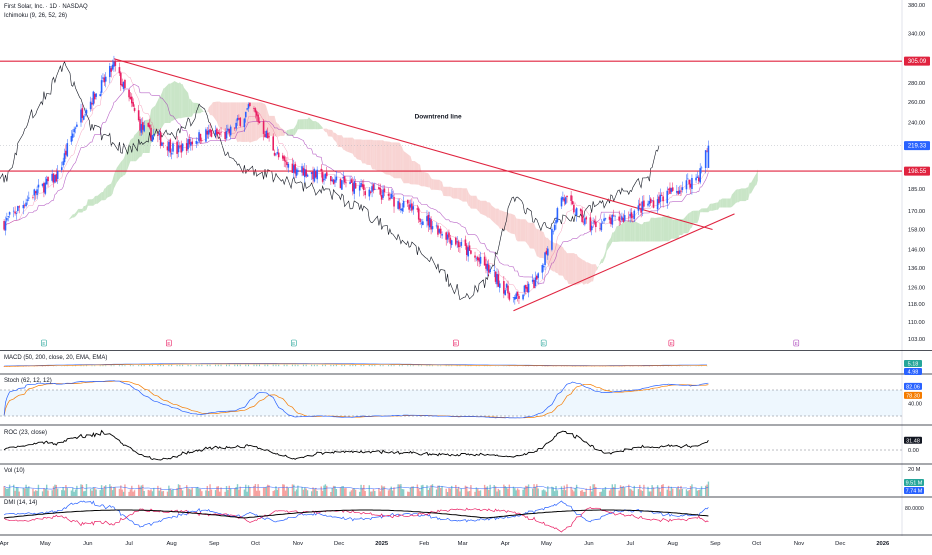 The image size is (932, 555). I want to click on ichimoku-legend: Ichimoku (9, 26, 52, 26), so click(35, 16).